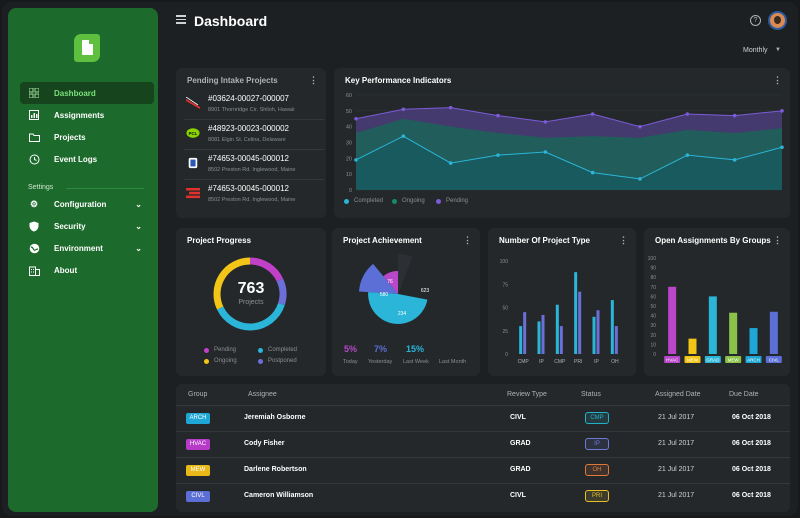 Image resolution: width=800 pixels, height=518 pixels. Describe the element at coordinates (87, 204) in the screenshot. I see `sidebar-item-configuration: ⚙ Configuration ⌄` at that location.